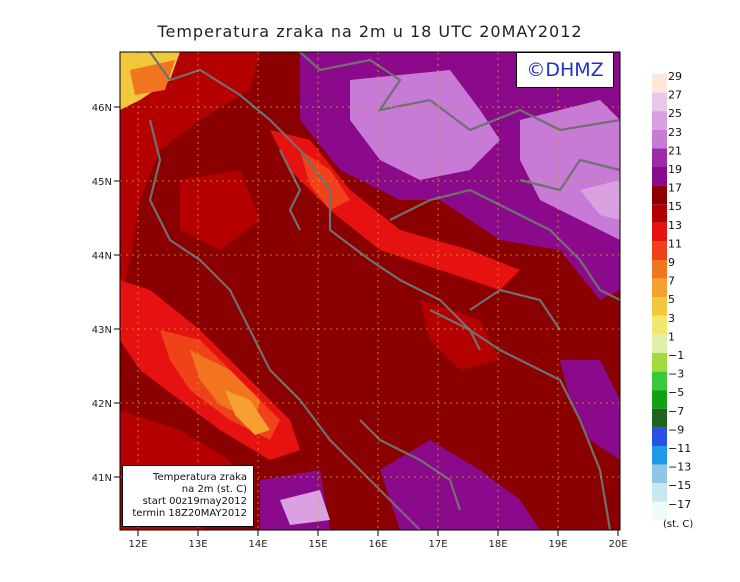 The image size is (740, 582). Describe the element at coordinates (617, 544) in the screenshot. I see `lon-label: 20E` at that location.